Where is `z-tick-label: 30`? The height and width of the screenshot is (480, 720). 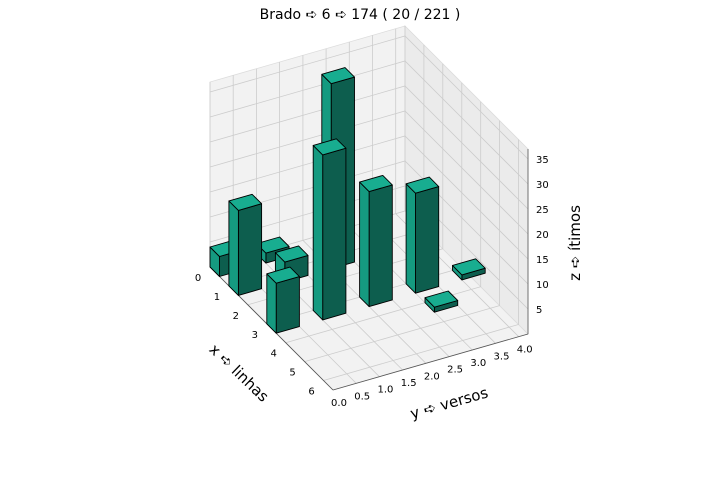
z-tick-label: 30 is located at coordinates (542, 185).